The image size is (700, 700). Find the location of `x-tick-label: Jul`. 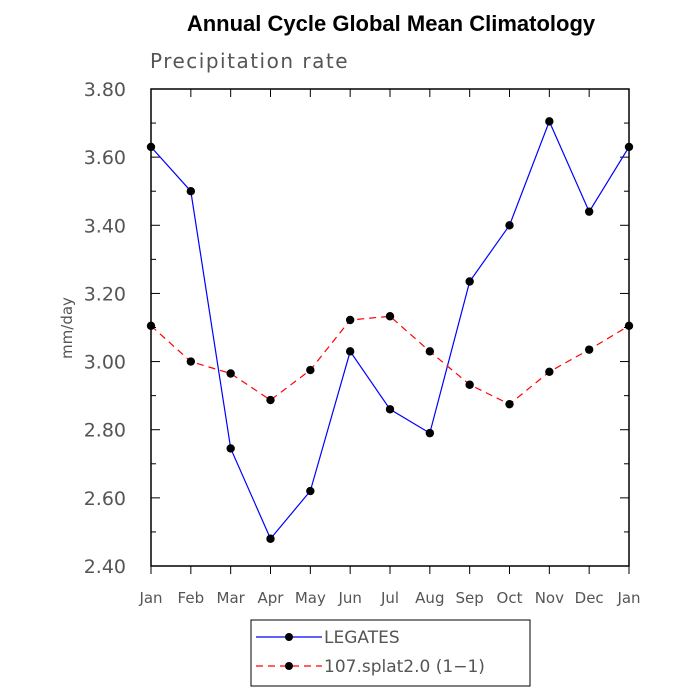

x-tick-label: Jul is located at coordinates (389, 598).